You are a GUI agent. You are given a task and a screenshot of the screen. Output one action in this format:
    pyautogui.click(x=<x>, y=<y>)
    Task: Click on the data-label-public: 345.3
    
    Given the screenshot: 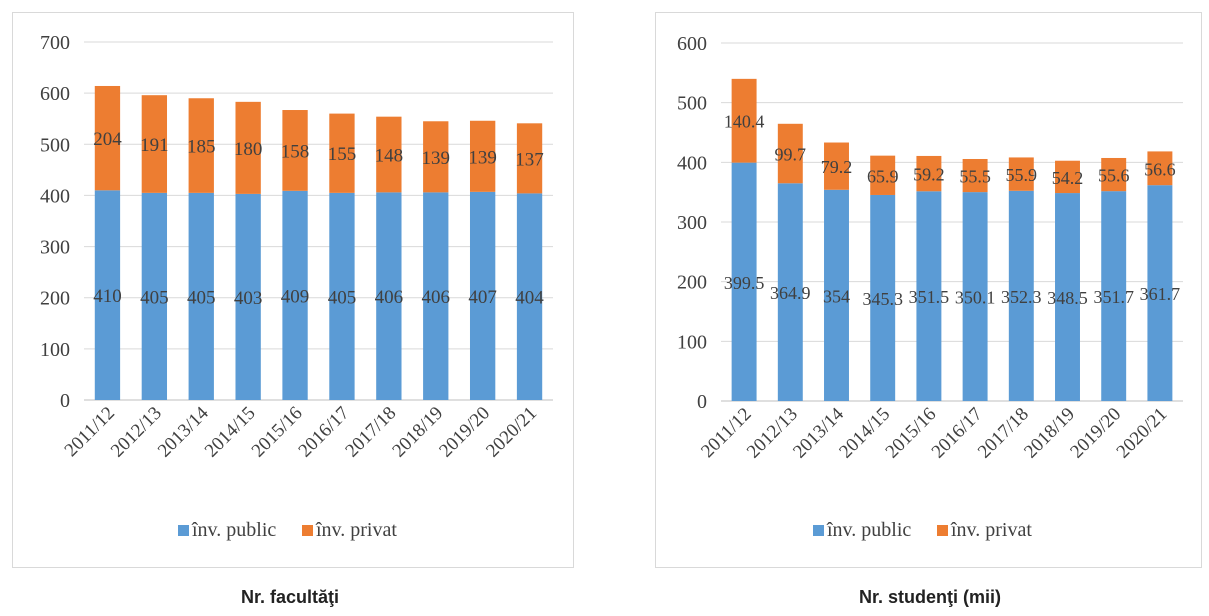 What is the action you would take?
    pyautogui.click(x=882, y=299)
    